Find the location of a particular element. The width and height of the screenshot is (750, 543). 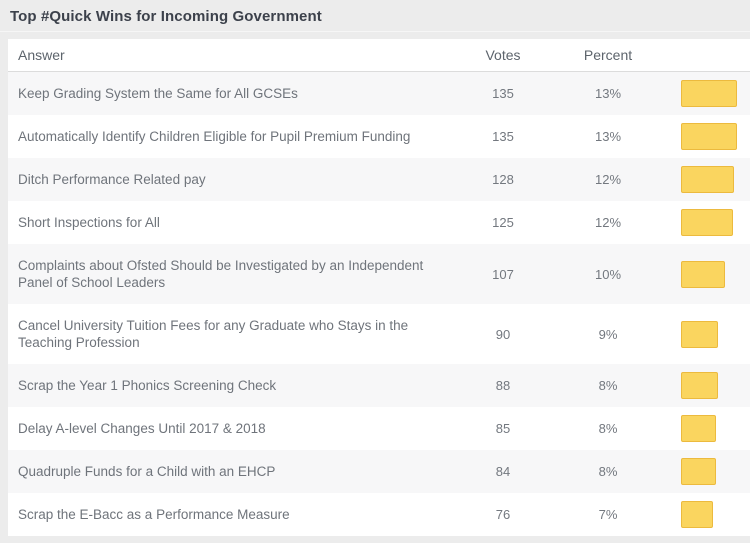

votes-cell: 128 is located at coordinates (503, 179).